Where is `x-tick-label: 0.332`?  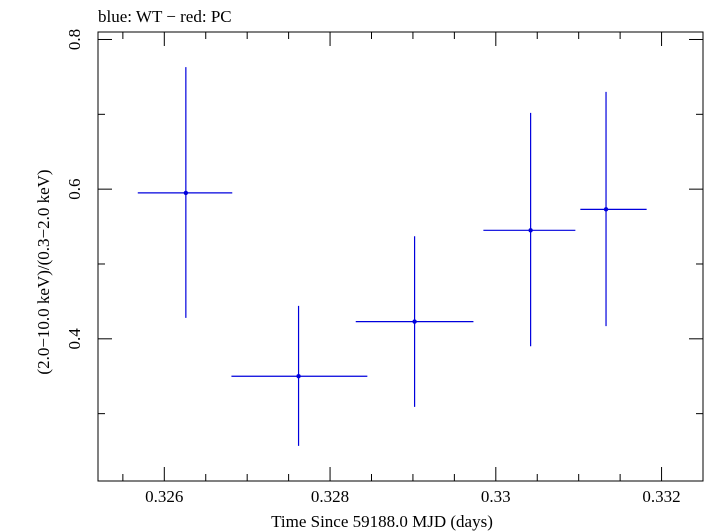
x-tick-label: 0.332 is located at coordinates (661, 496).